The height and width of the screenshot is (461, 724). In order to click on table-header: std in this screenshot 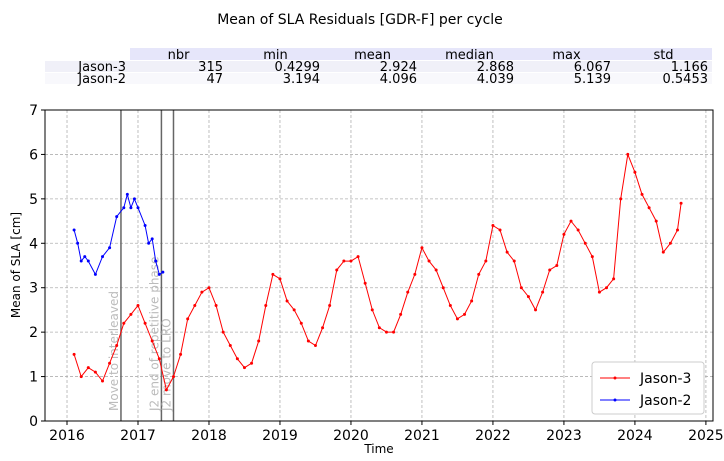, I will do `click(663, 55)`.